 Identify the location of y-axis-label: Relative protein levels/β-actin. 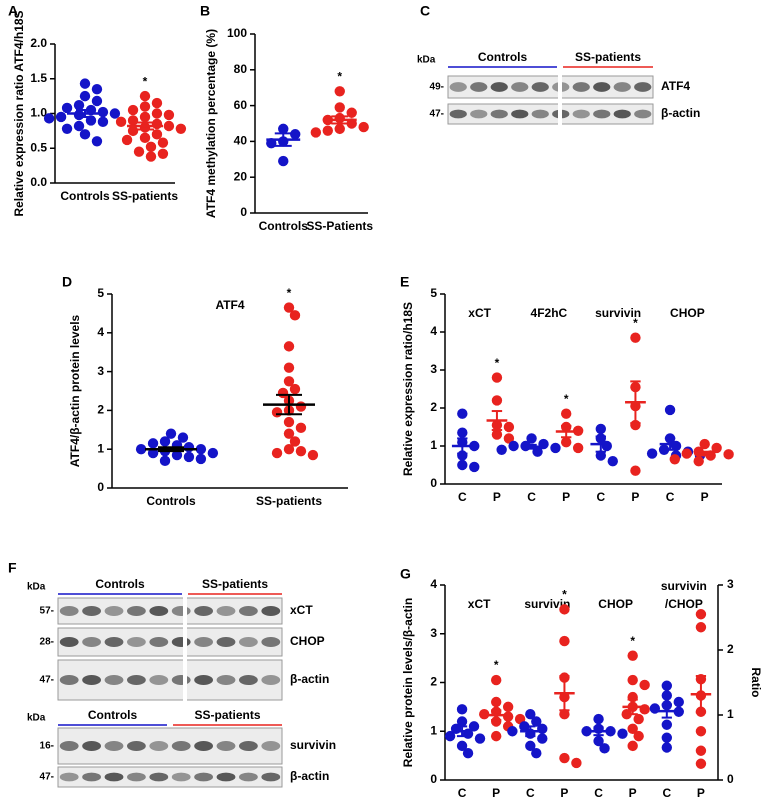
(408, 682).